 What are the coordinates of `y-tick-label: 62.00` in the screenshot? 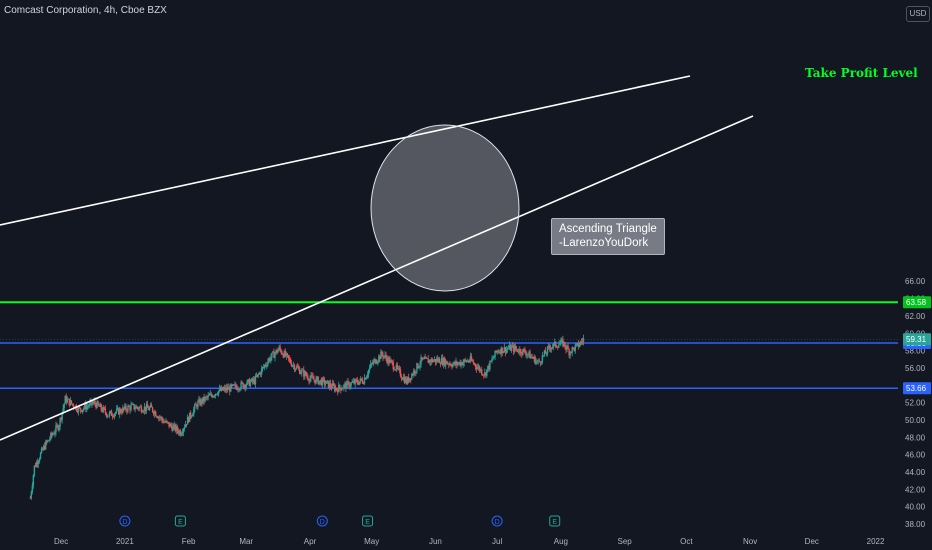 It's located at (915, 316).